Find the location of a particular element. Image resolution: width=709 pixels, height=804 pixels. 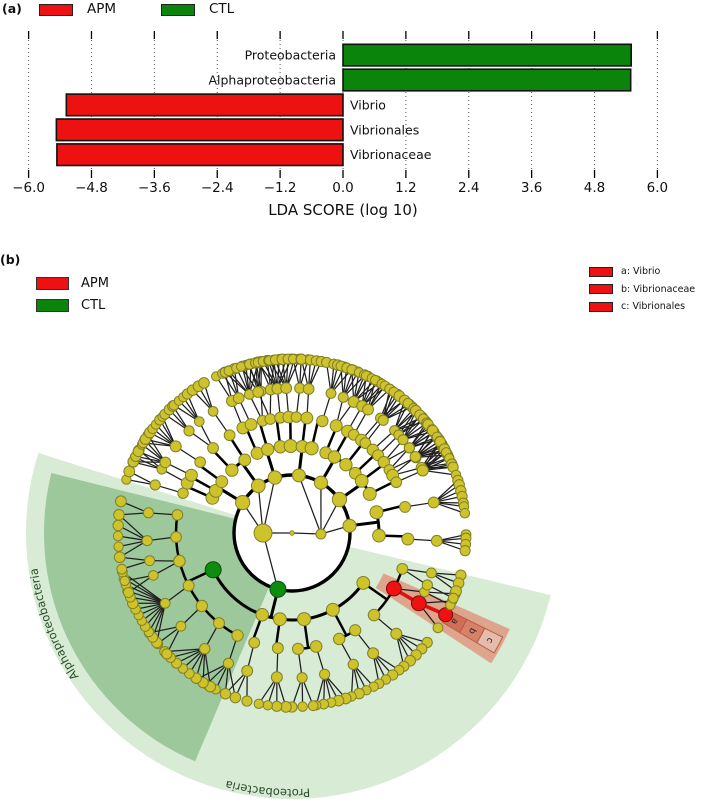

panel-a-tag: (a) is located at coordinates (12, 8).